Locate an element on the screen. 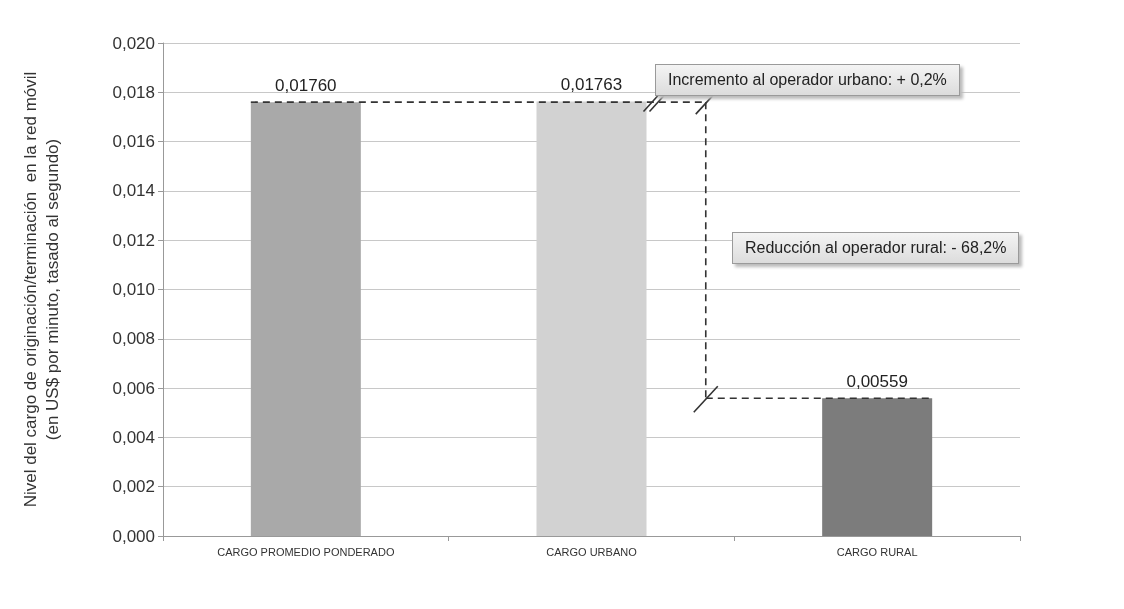  y-tick-label: 0,000 is located at coordinates (133, 536).